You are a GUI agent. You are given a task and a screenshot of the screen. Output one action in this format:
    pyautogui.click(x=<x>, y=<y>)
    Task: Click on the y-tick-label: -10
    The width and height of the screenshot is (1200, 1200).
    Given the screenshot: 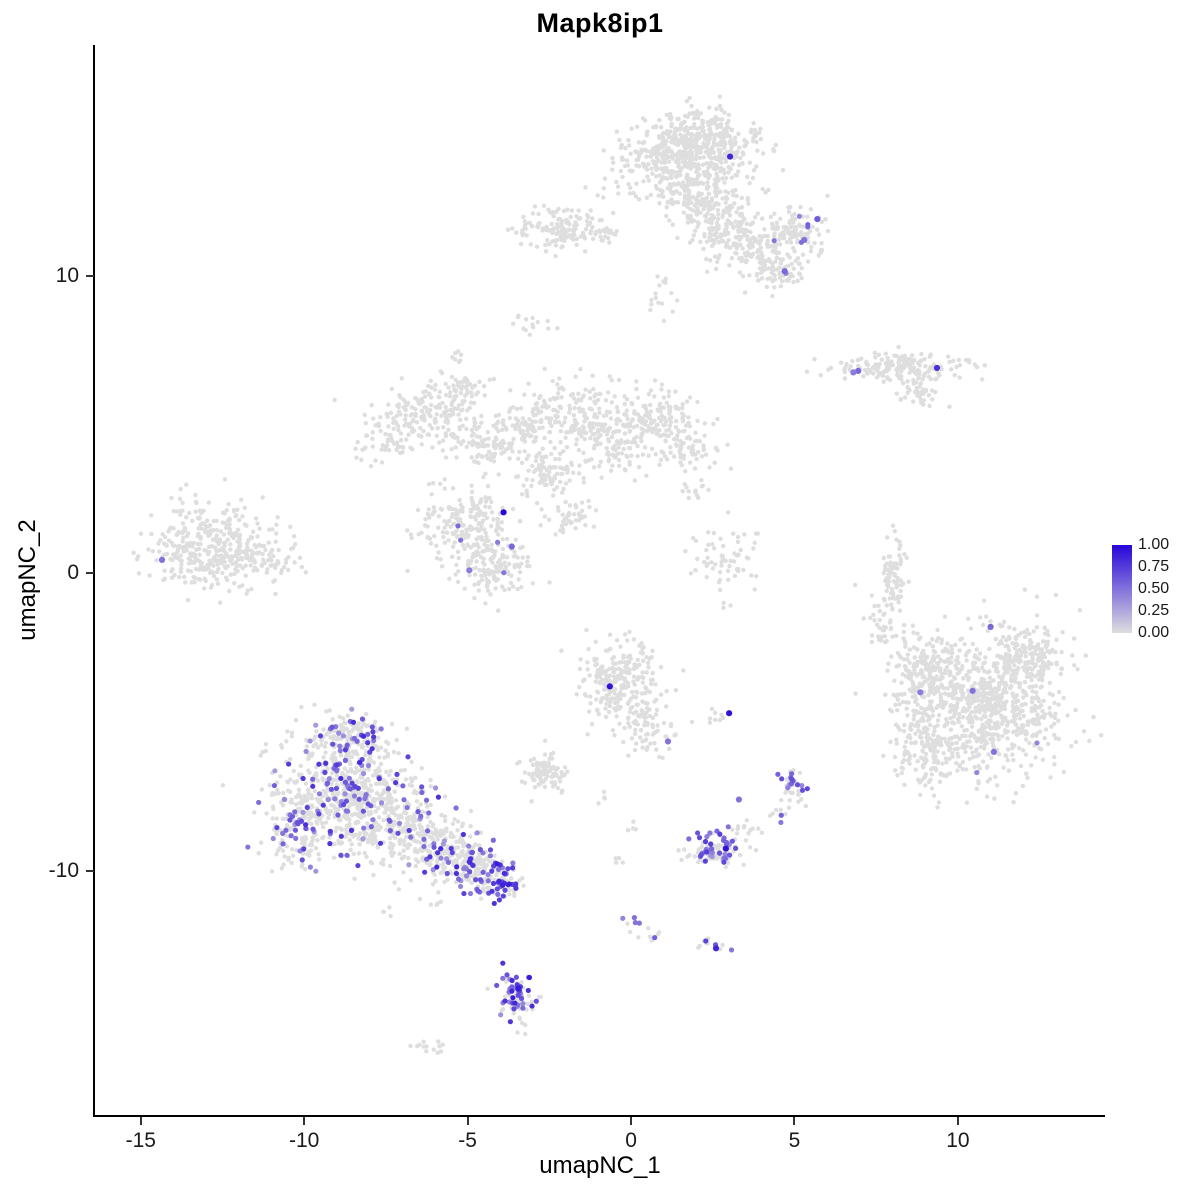 What is the action you would take?
    pyautogui.click(x=63, y=870)
    